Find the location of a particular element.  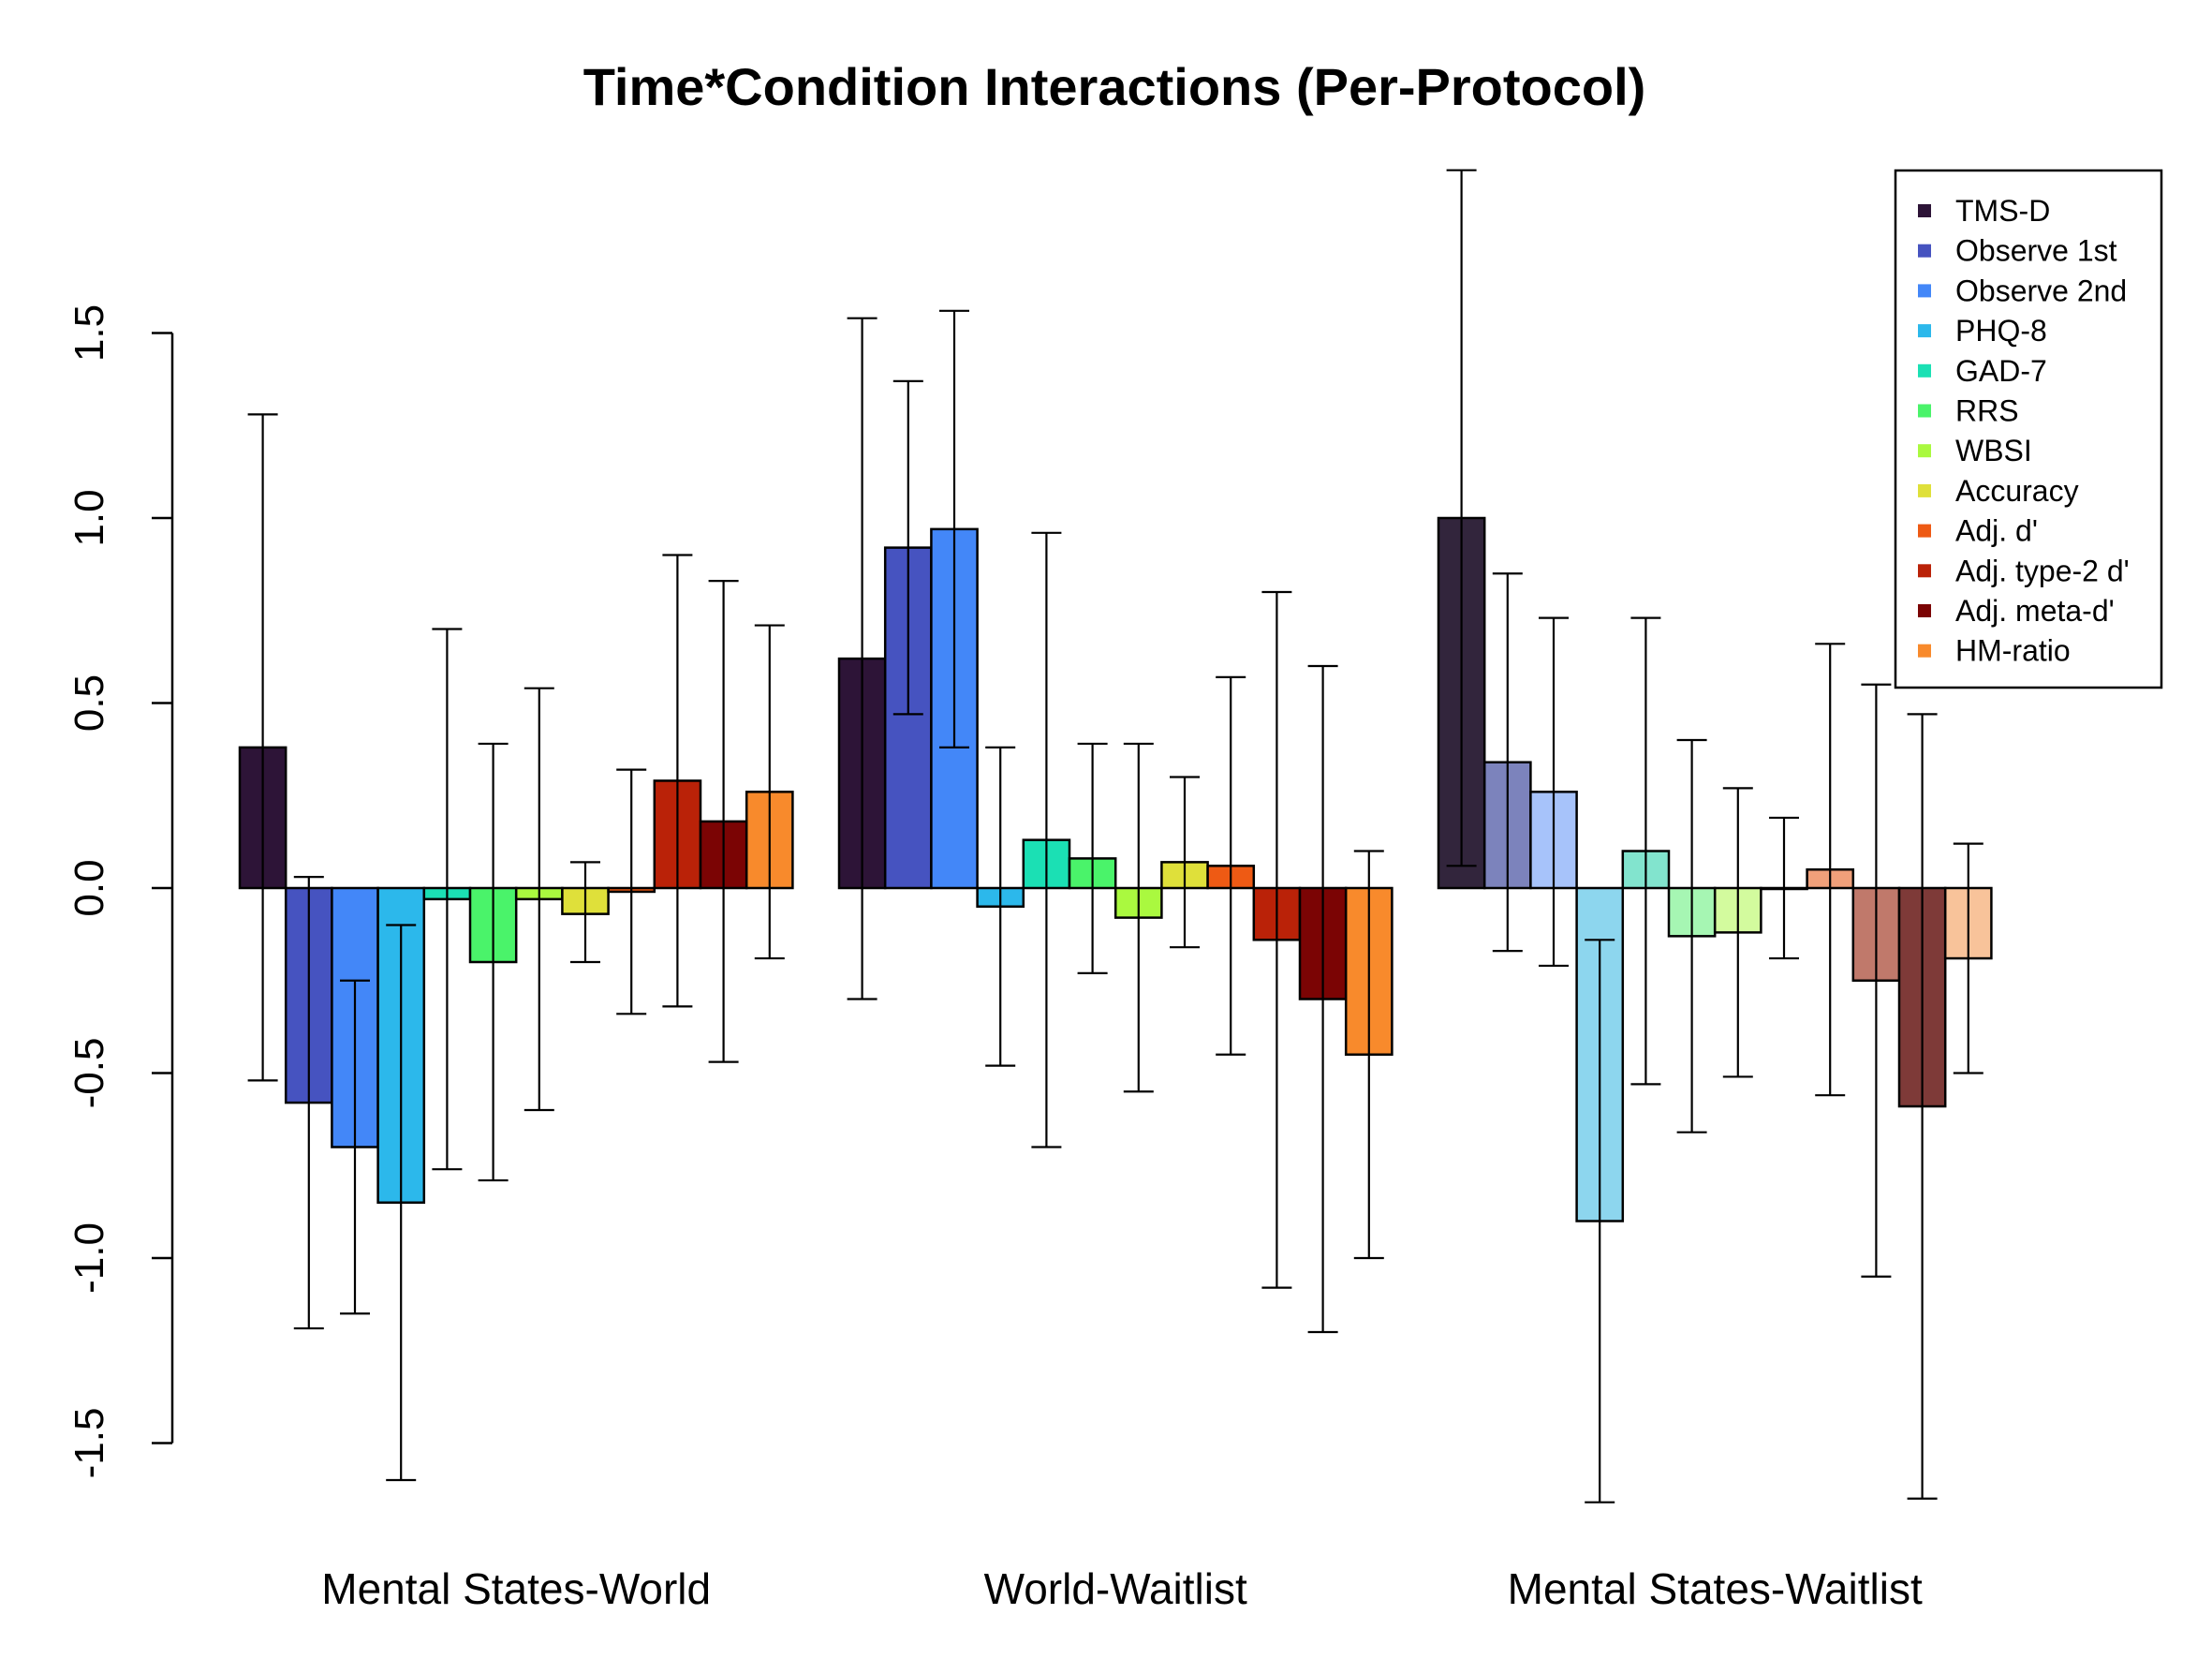

y-tick-label: 1.5 is located at coordinates (89, 333).